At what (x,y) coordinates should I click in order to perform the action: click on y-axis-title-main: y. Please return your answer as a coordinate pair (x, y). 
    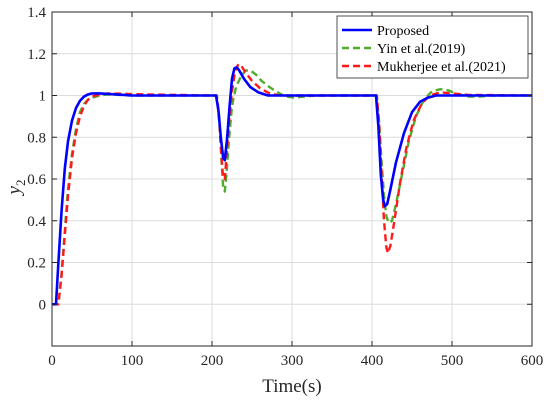
    Looking at the image, I should click on (14, 190).